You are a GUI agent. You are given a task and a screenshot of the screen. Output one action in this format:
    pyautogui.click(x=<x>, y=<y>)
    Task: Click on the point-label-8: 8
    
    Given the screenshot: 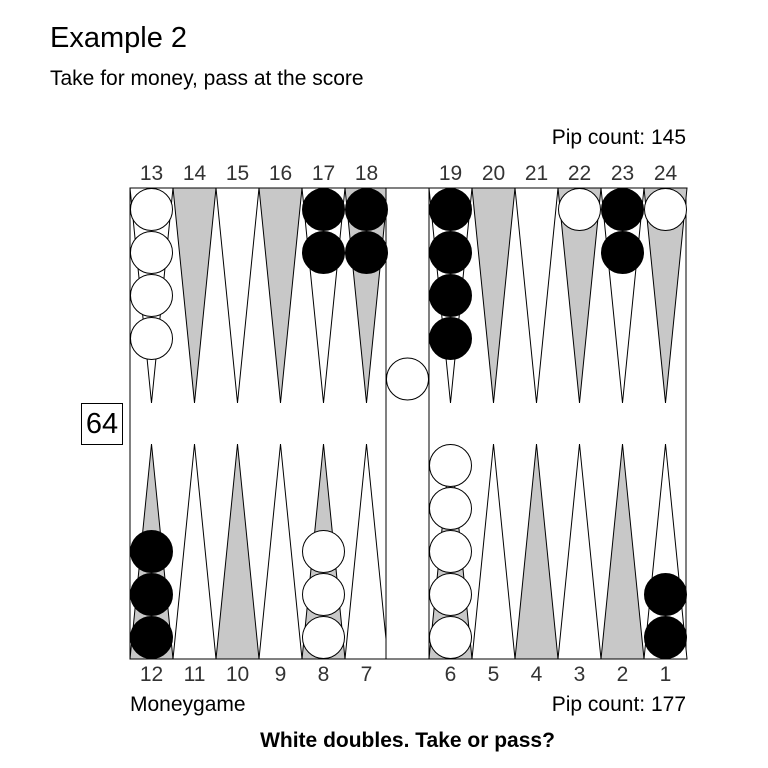 What is the action you would take?
    pyautogui.click(x=324, y=674)
    